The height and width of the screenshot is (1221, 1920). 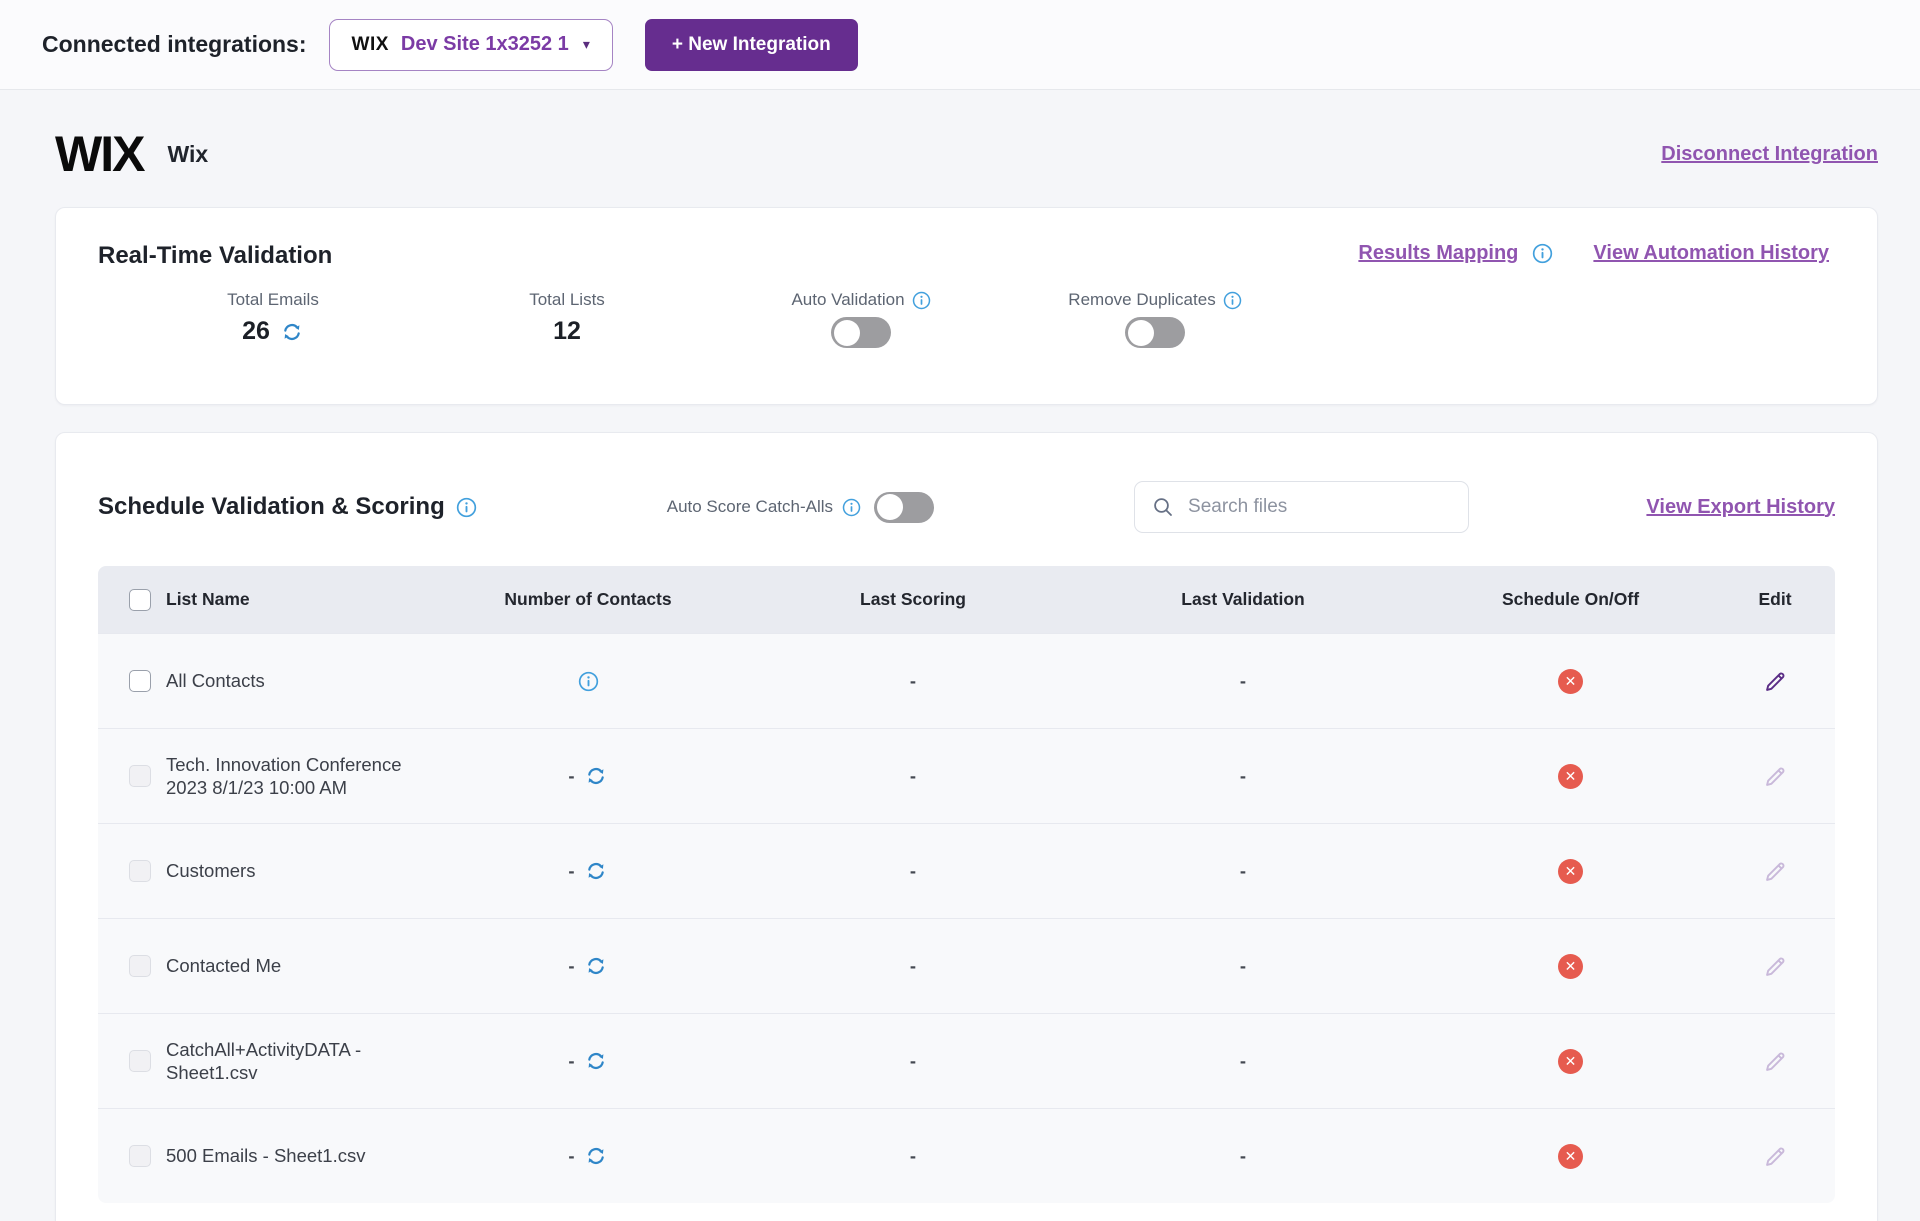 I want to click on remove-duplicates-toggle, so click(x=1155, y=332).